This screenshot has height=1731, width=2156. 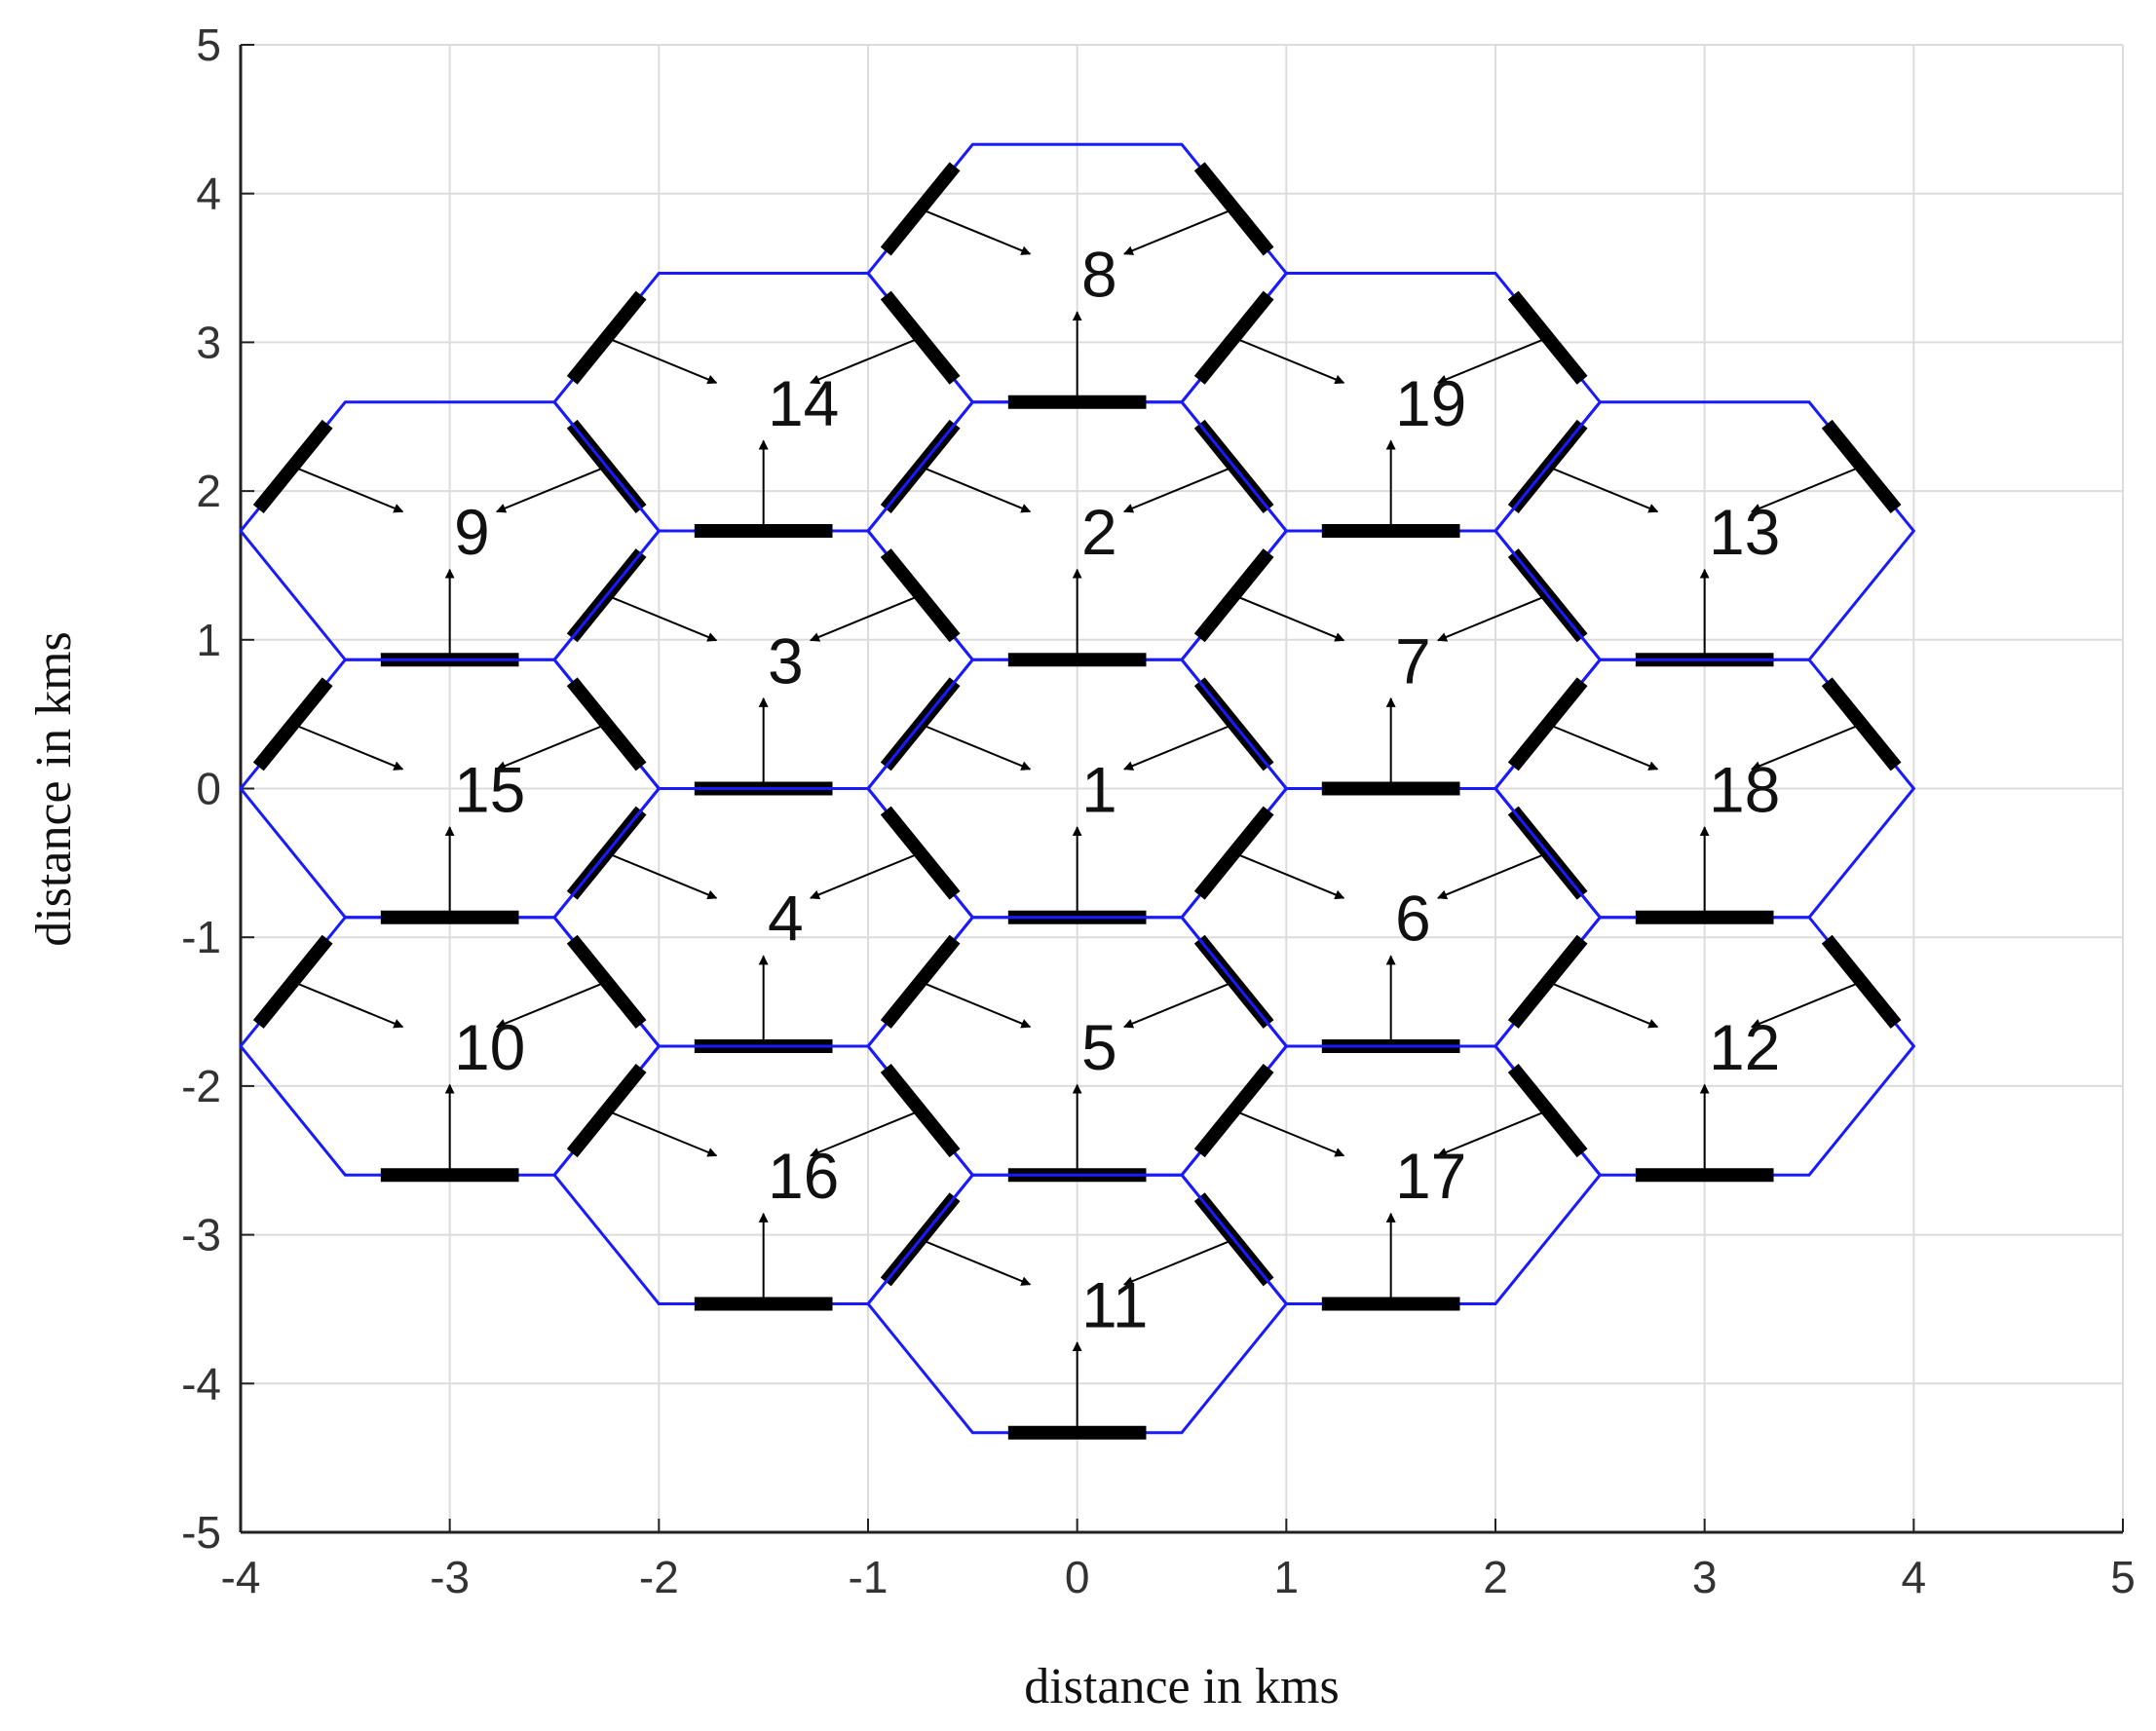 I want to click on y-tick-label: 0, so click(x=209, y=789).